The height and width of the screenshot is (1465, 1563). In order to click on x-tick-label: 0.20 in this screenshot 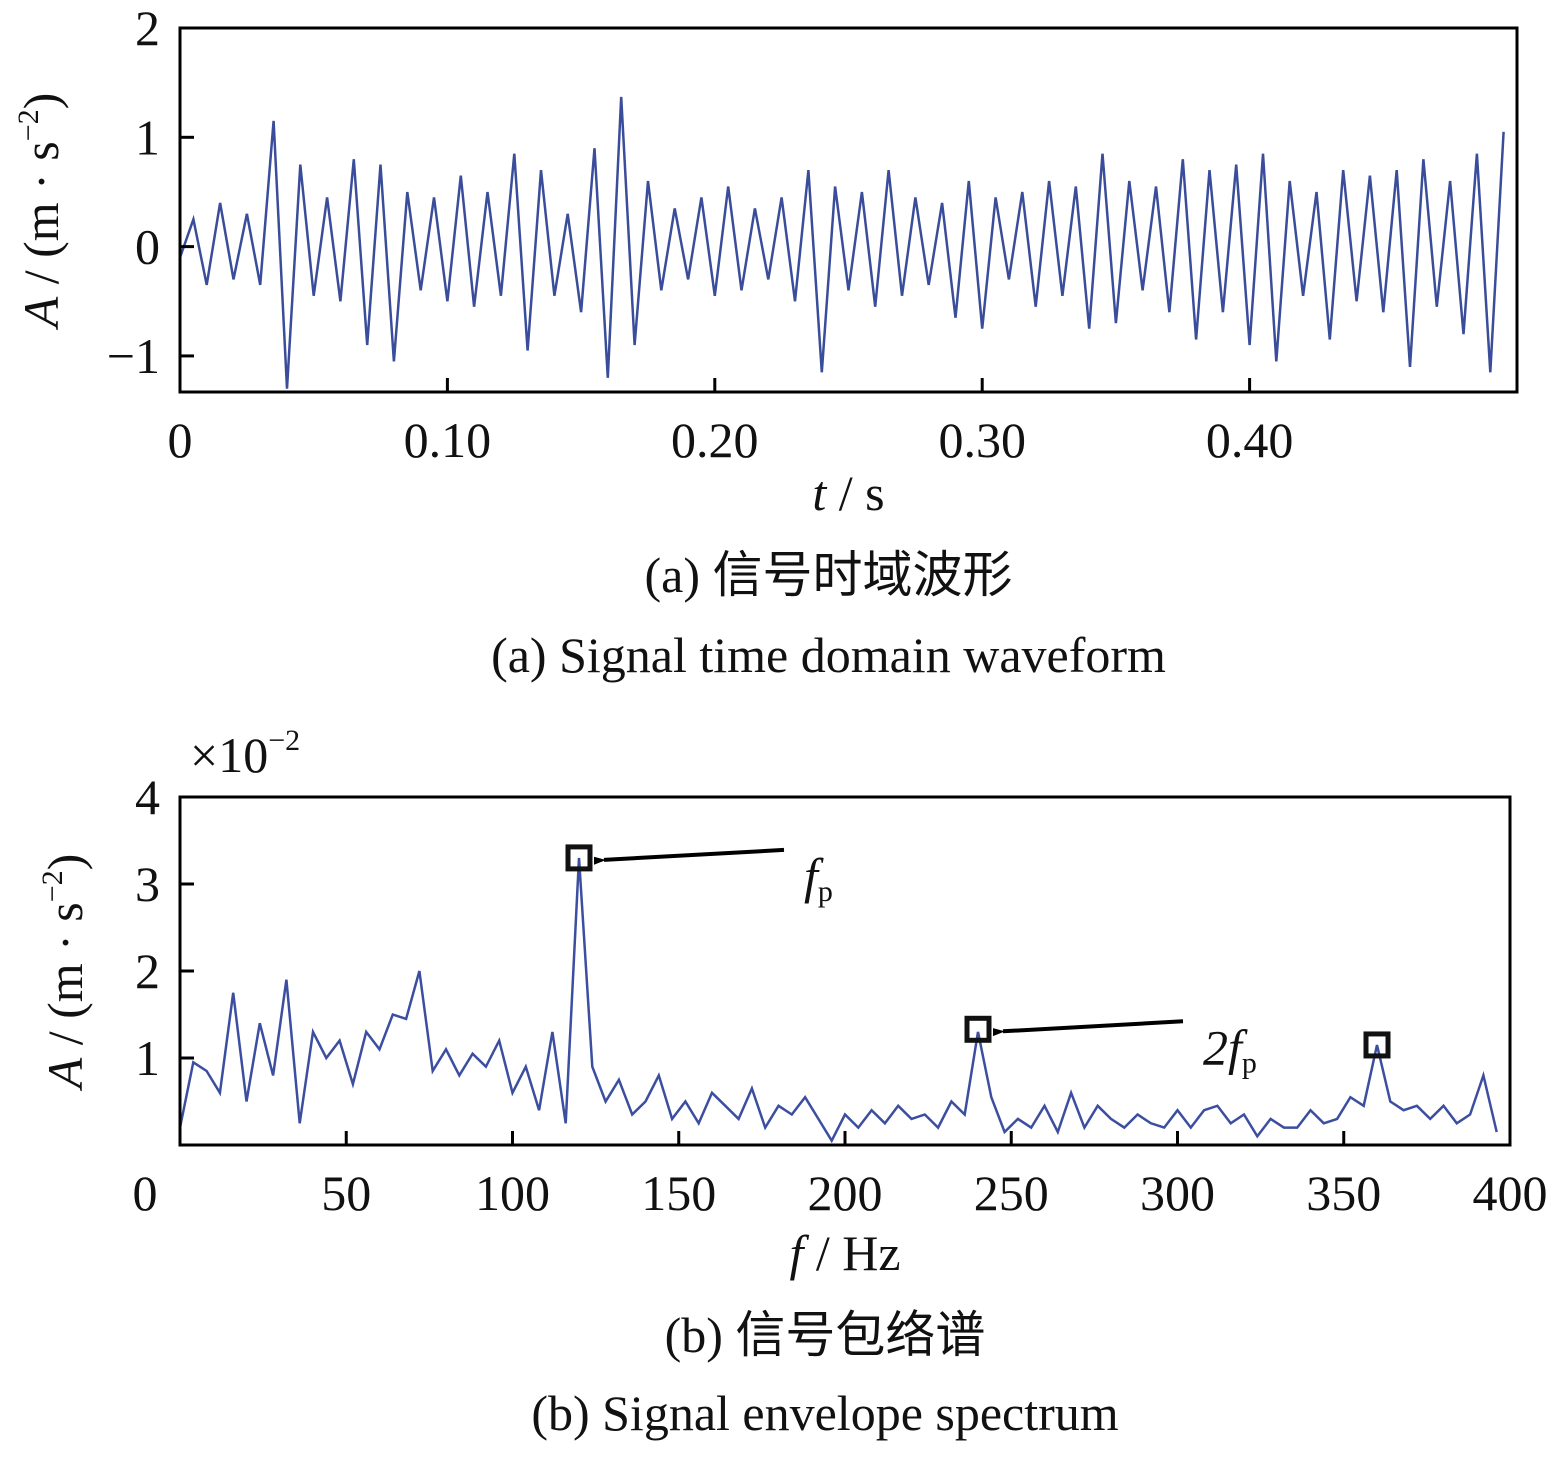, I will do `click(715, 440)`.